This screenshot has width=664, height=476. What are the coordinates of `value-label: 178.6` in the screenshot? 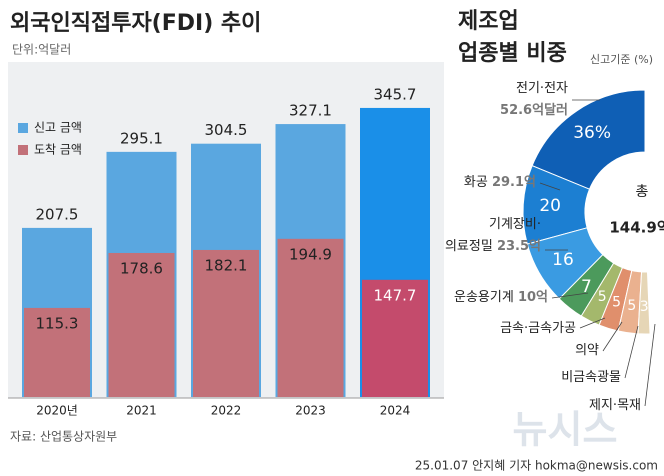 It's located at (141, 268).